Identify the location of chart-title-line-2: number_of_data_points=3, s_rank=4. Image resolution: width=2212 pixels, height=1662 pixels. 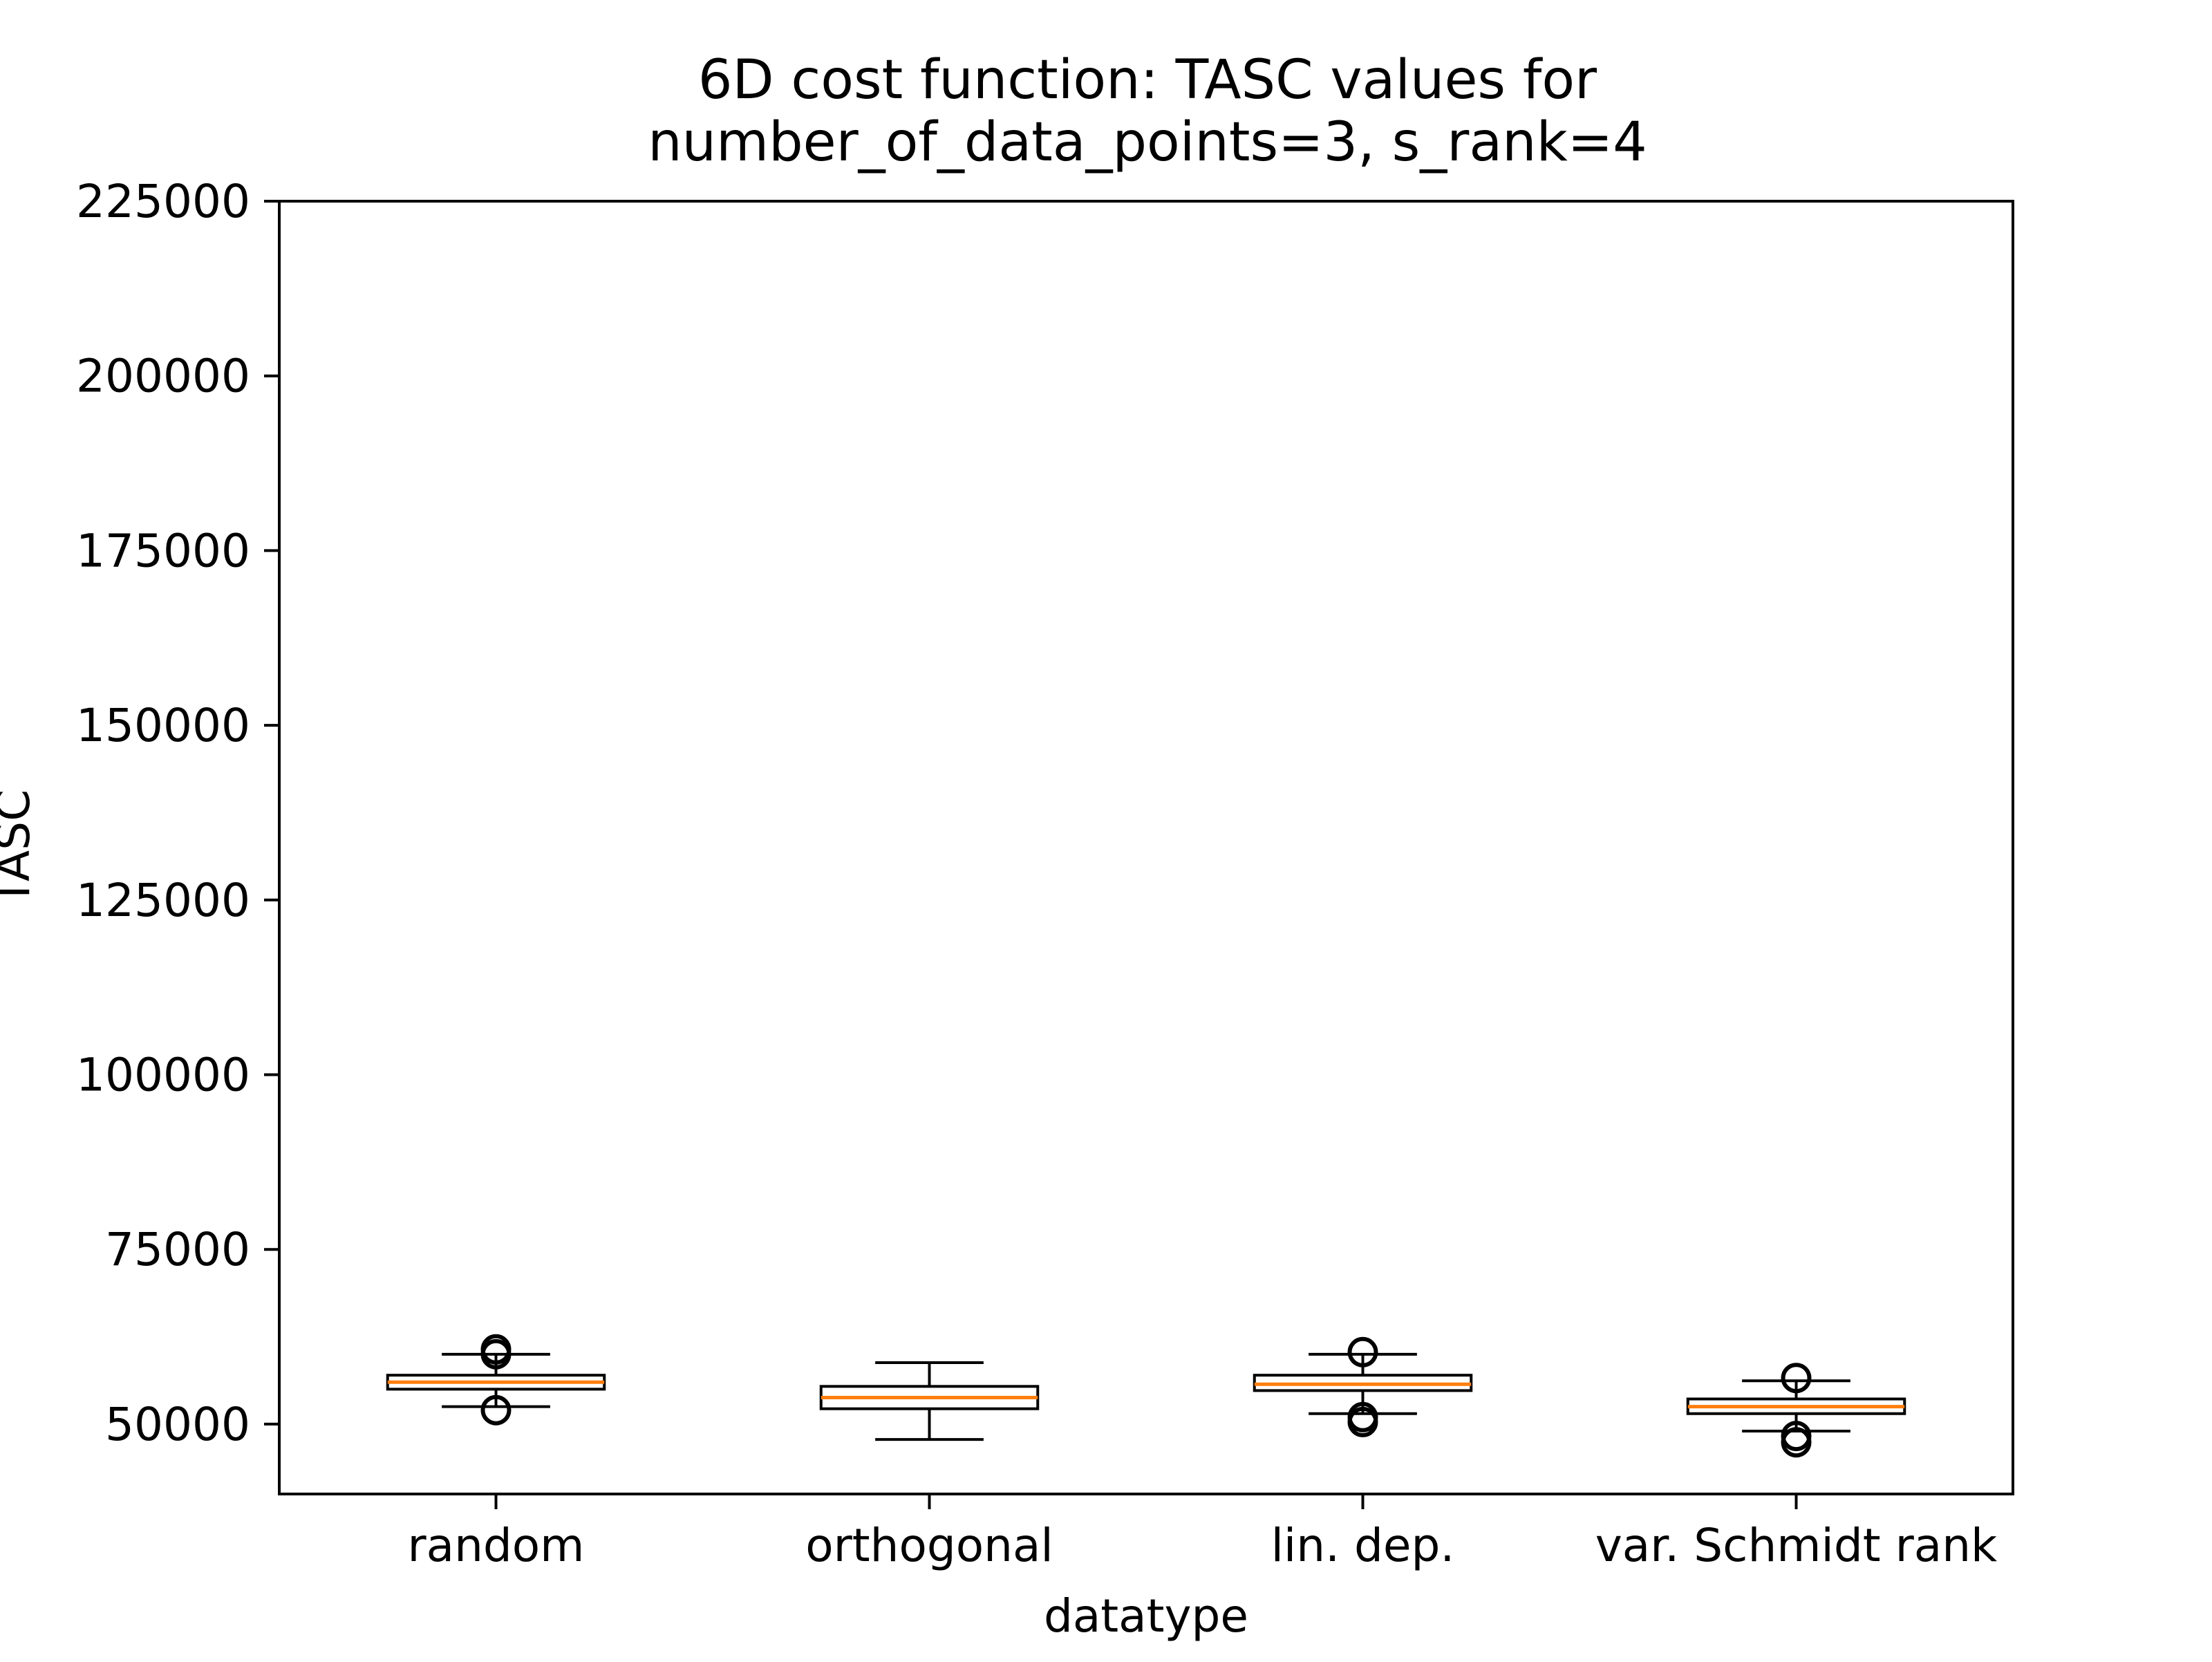
(1147, 143).